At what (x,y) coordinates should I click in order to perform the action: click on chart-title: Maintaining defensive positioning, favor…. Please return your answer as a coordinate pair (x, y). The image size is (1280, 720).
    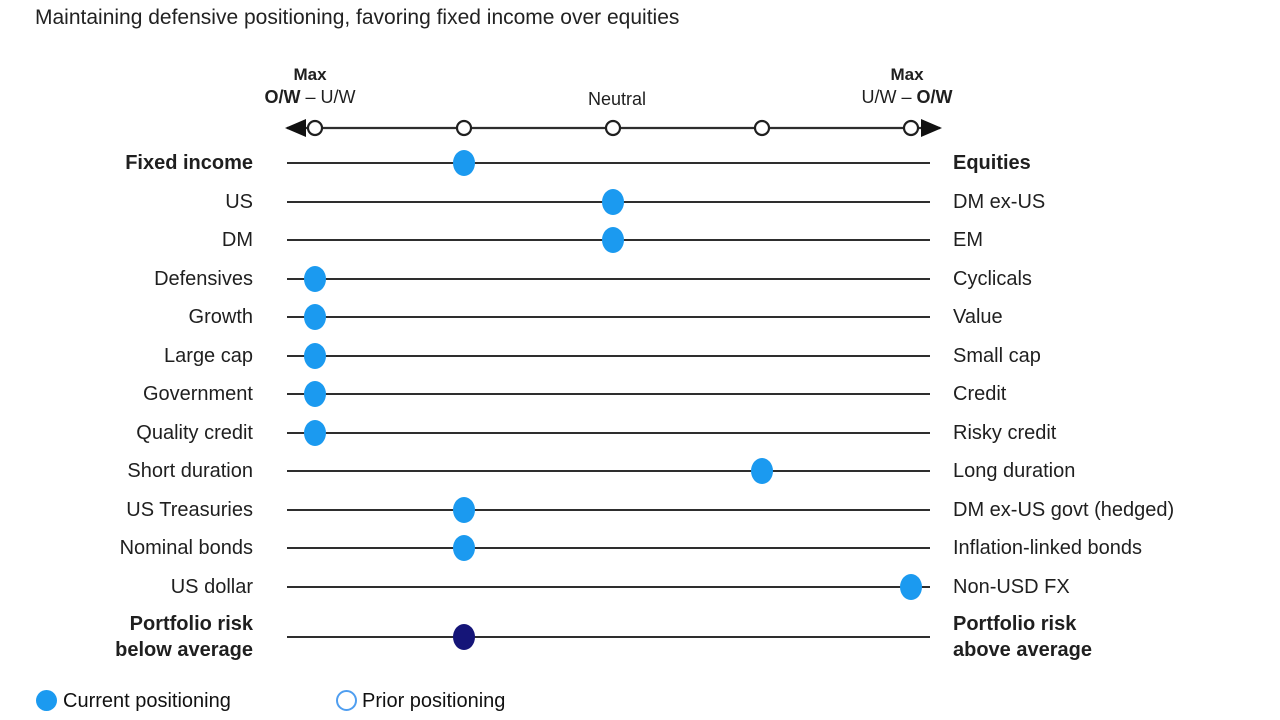
    Looking at the image, I should click on (357, 17).